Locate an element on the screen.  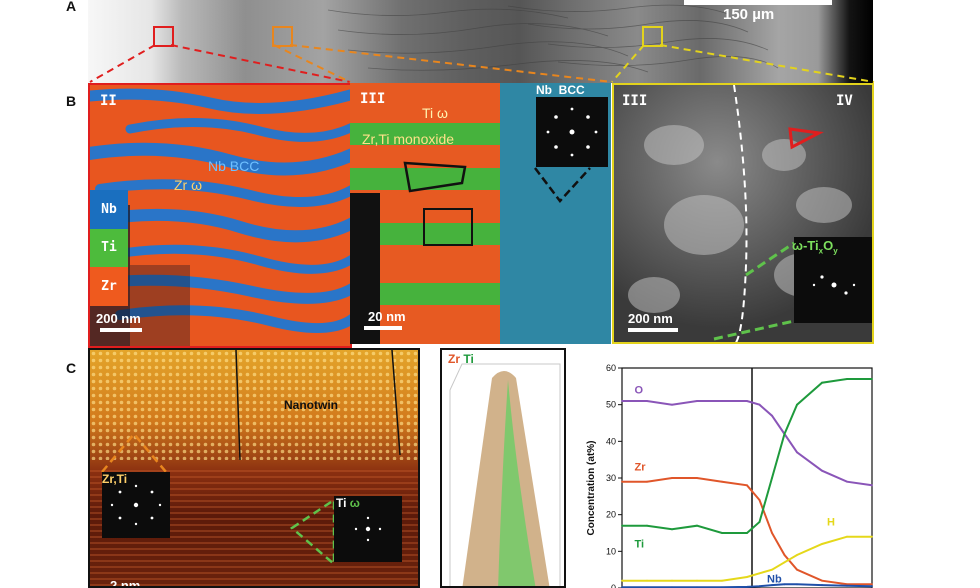
omega-label: ω is located at coordinates (354, 503).